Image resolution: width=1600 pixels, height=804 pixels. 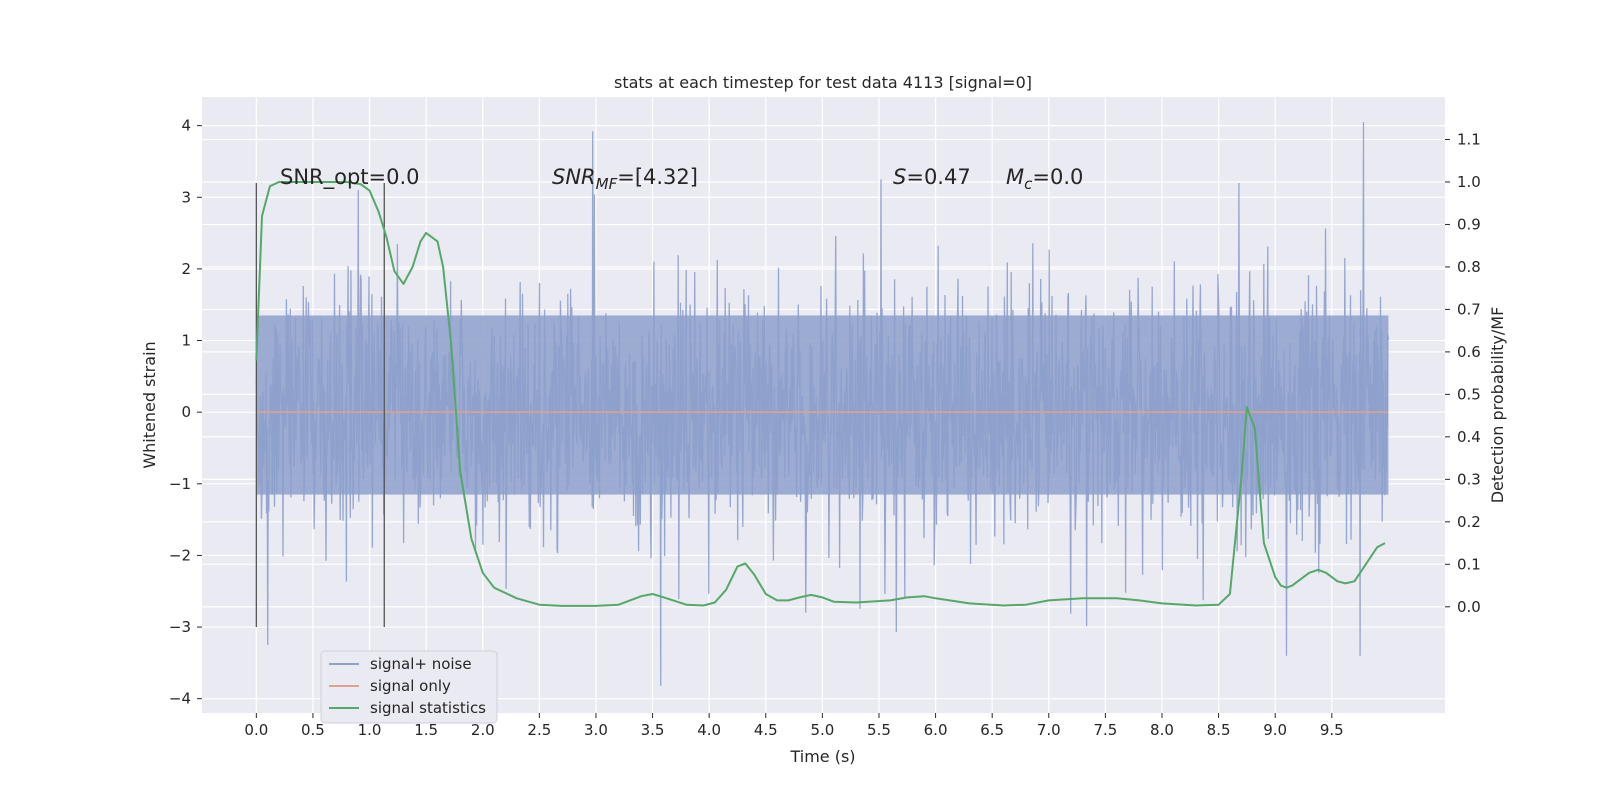 I want to click on y-axis-label: Whitened strain, so click(x=149, y=404).